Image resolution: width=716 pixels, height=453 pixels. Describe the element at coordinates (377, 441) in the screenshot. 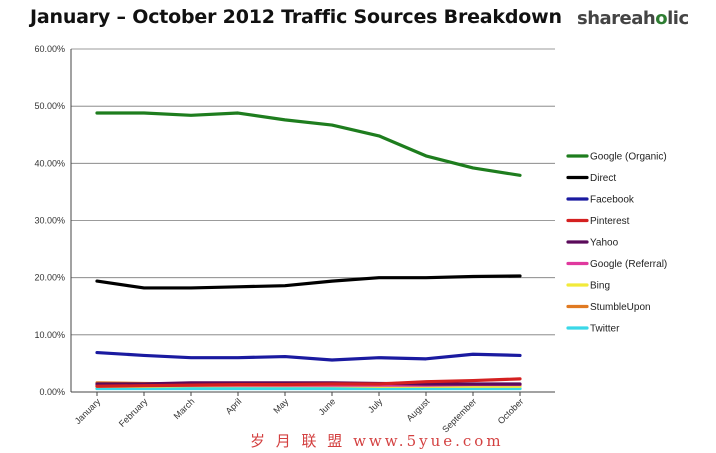

I see `watermark-text: 岁 月 联 盟 www.5yue.com` at that location.